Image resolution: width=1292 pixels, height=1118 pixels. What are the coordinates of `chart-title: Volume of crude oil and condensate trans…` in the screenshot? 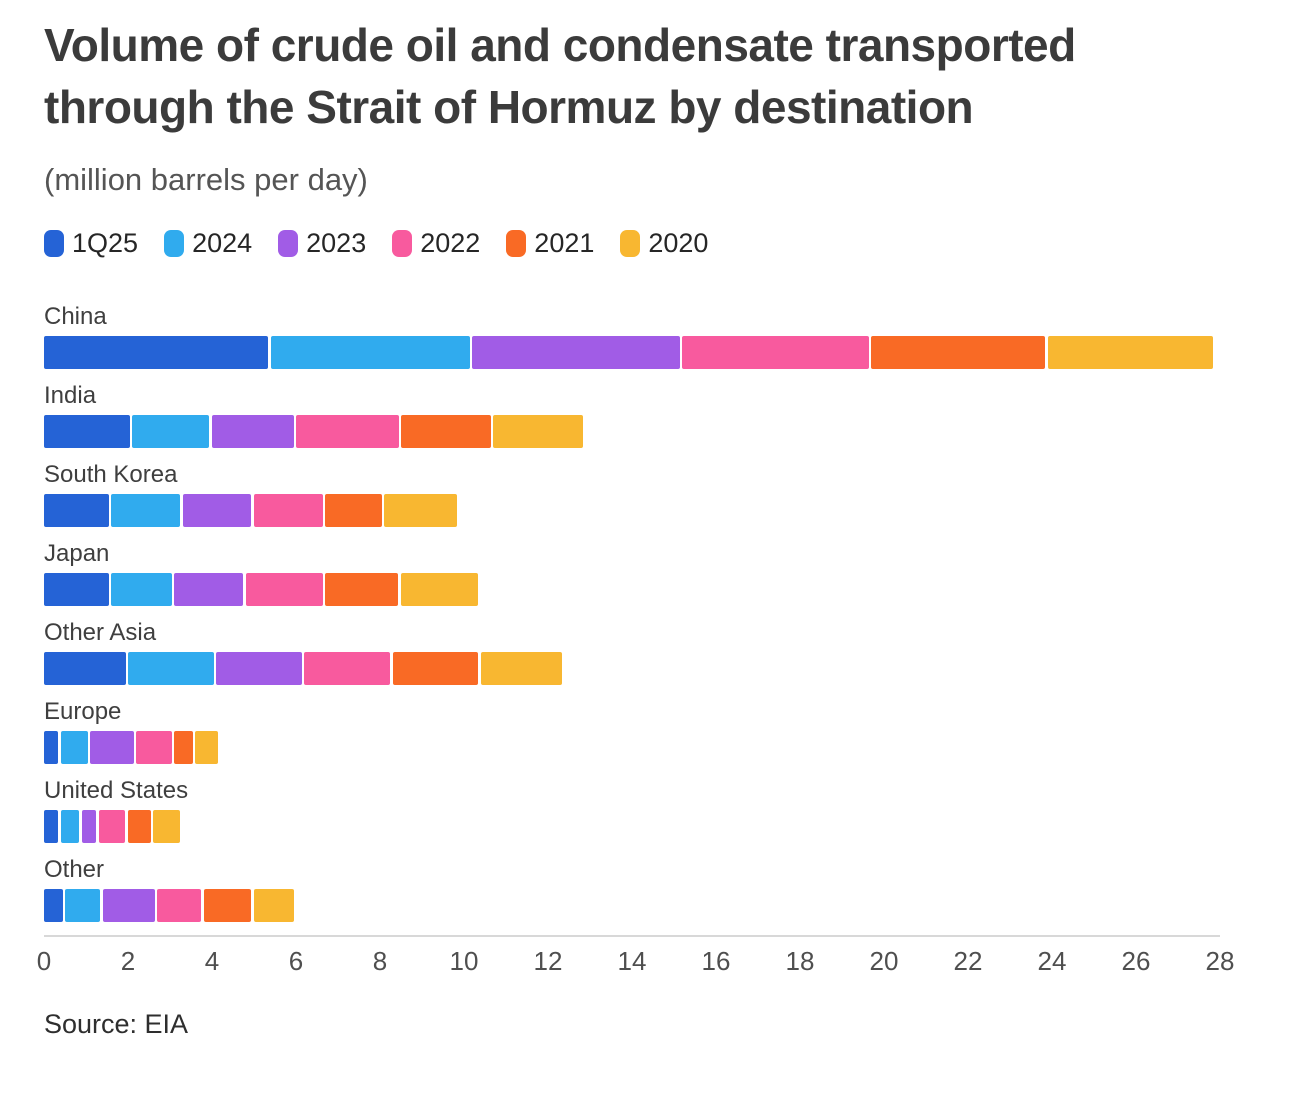 It's located at (560, 76).